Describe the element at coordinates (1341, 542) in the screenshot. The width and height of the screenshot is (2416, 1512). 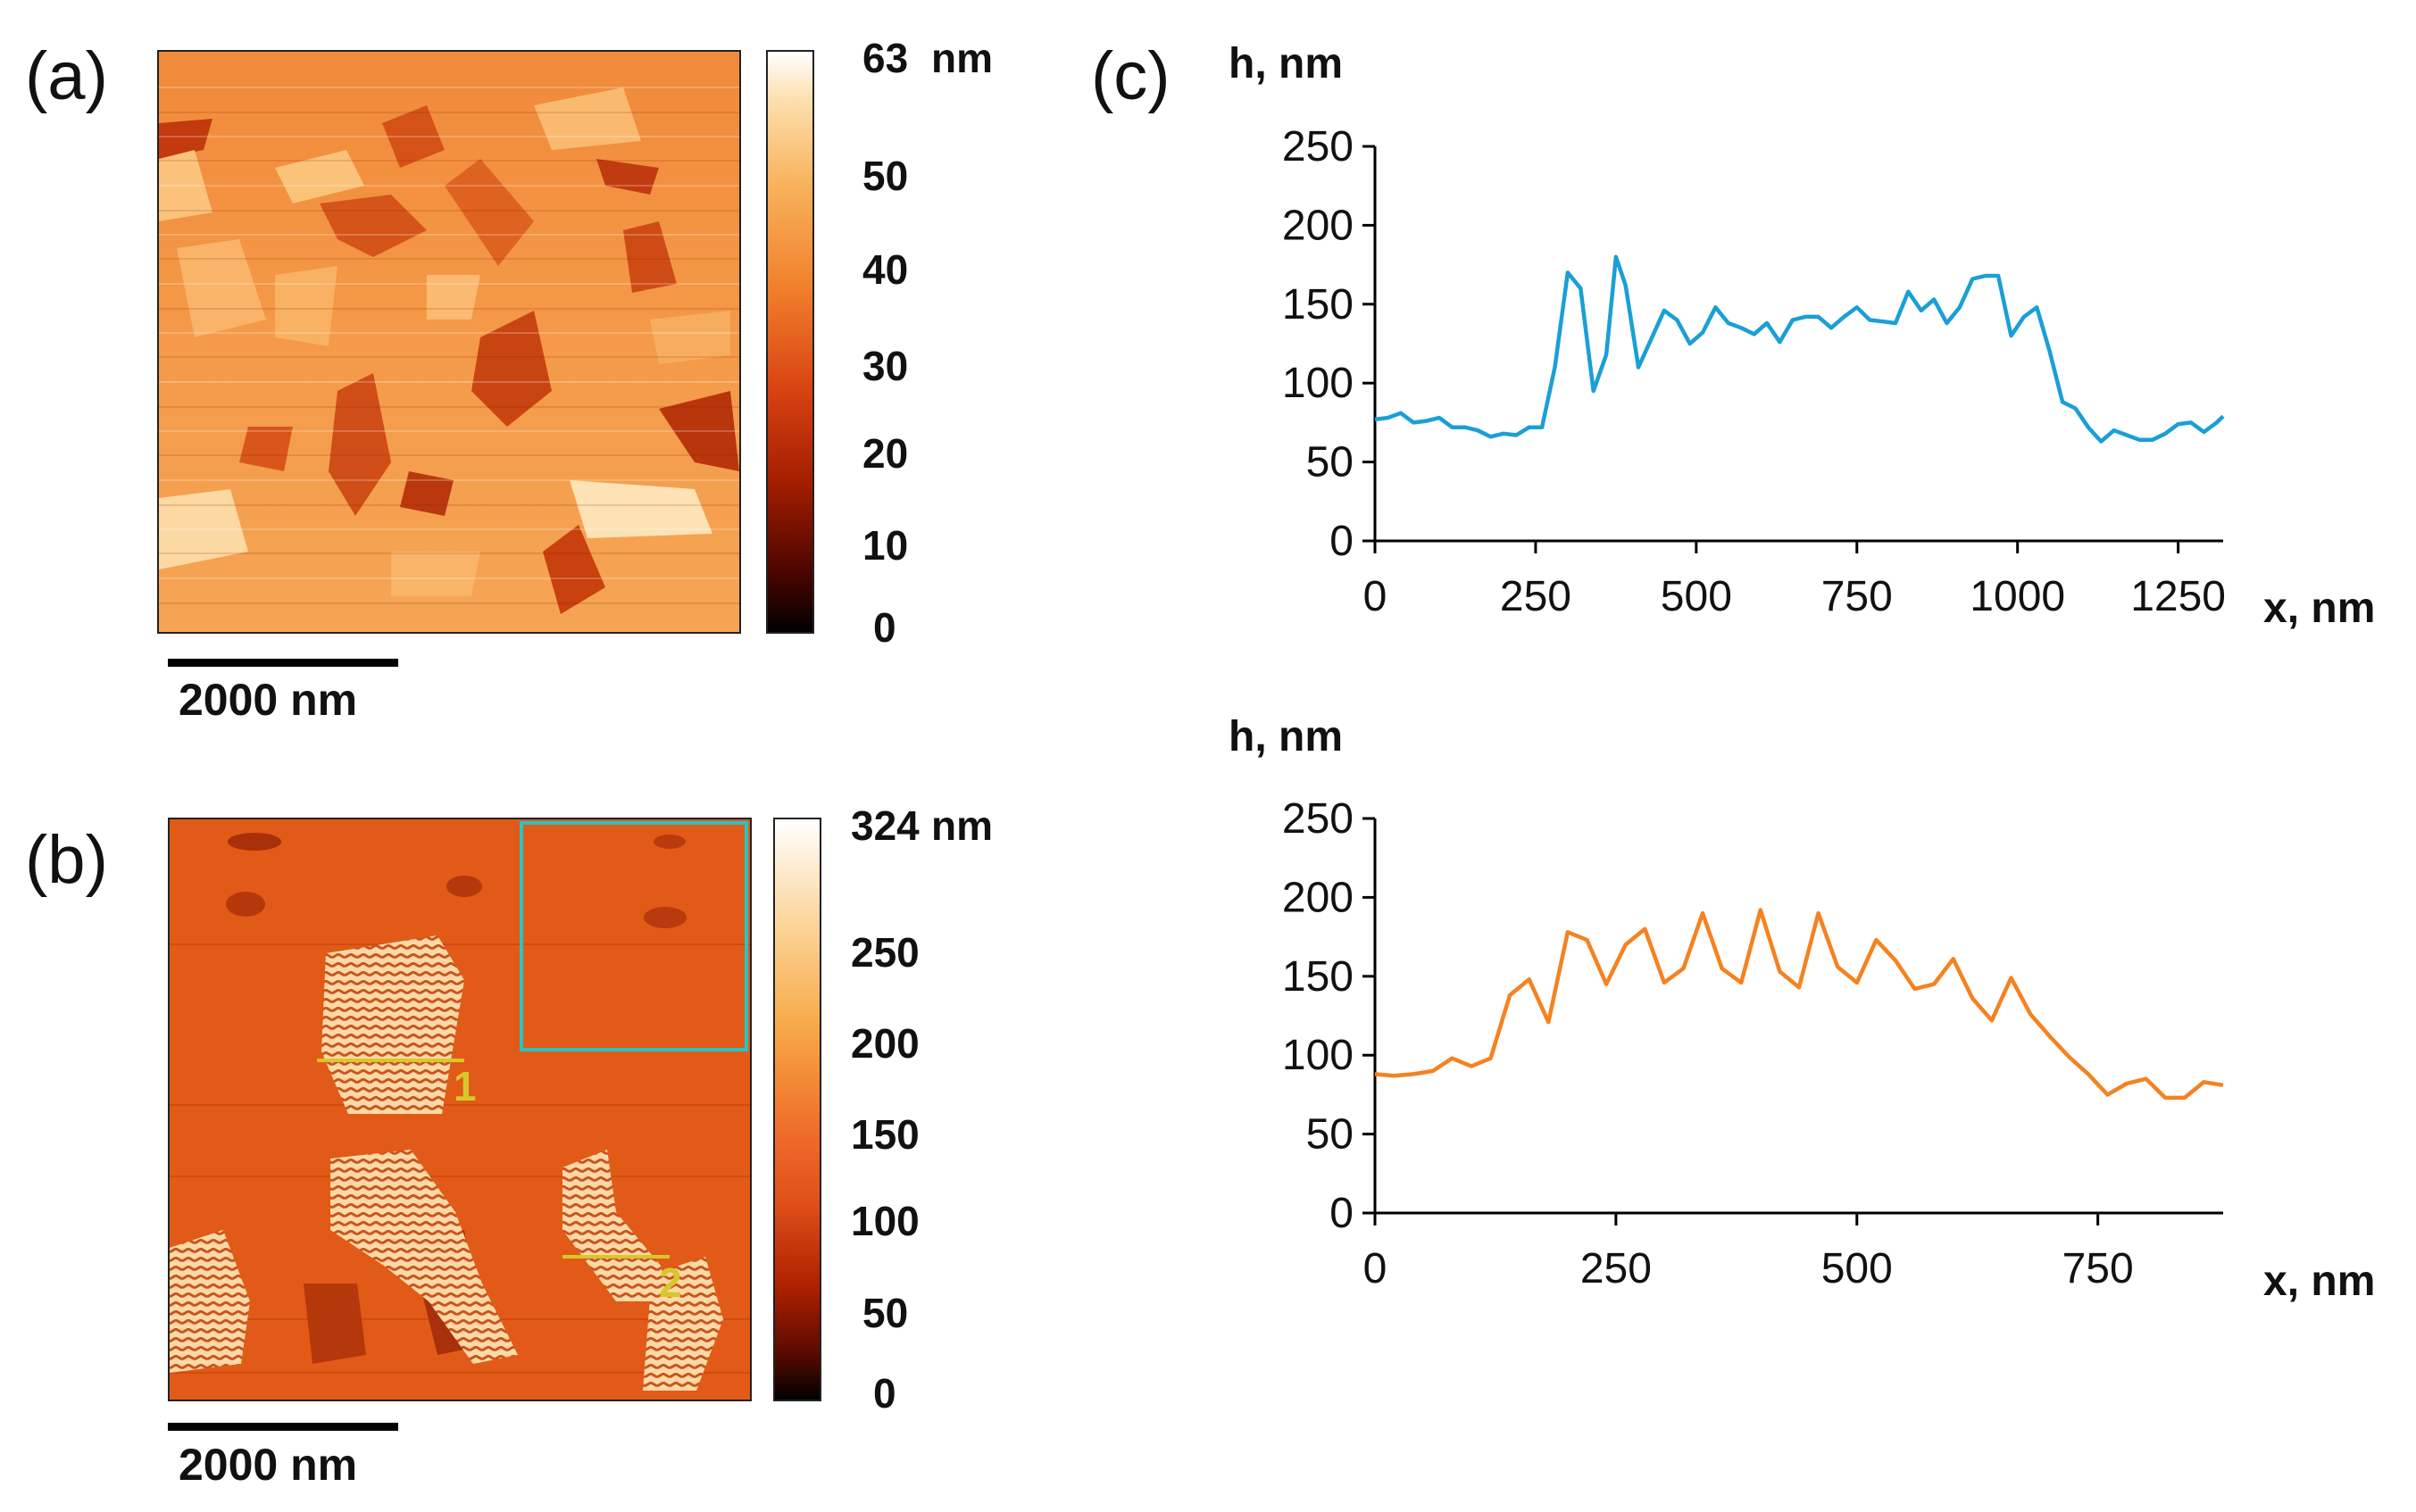
I see `chart1-y-tick-label: 0` at that location.